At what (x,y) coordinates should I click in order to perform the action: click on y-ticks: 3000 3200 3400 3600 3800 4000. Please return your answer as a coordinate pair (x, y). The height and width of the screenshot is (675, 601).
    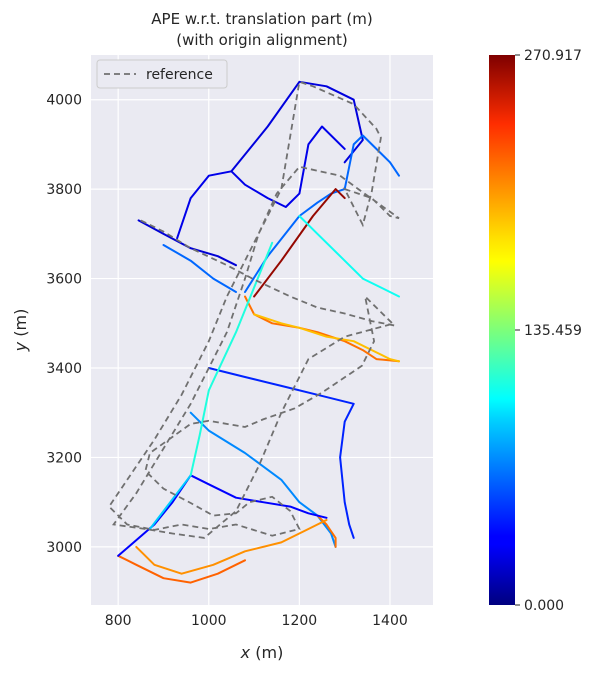
    Looking at the image, I should click on (64, 324).